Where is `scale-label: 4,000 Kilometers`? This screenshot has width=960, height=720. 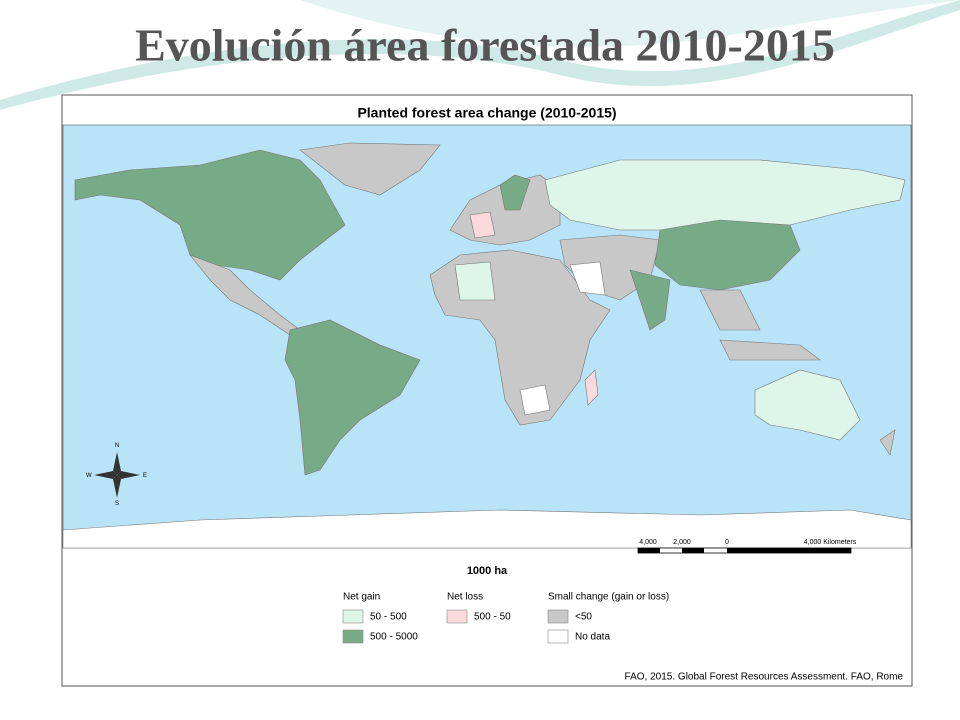 scale-label: 4,000 Kilometers is located at coordinates (830, 542).